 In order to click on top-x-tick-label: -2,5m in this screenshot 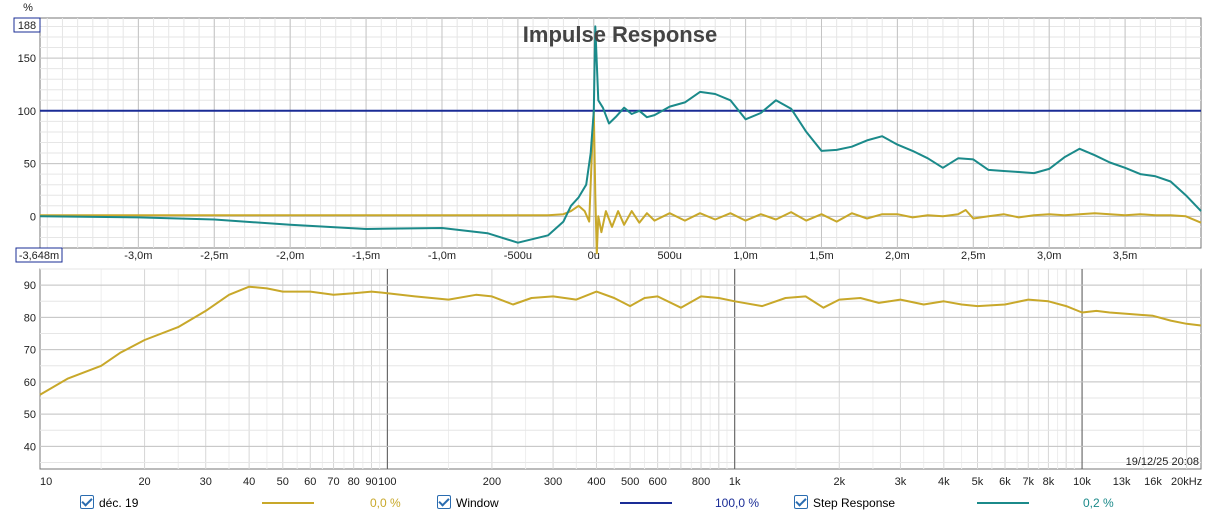, I will do `click(214, 256)`.